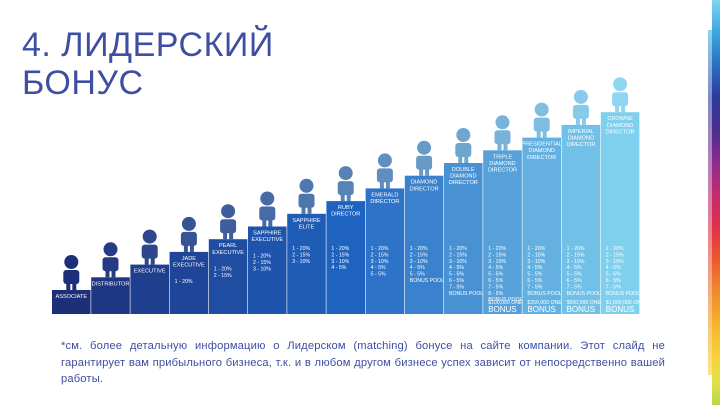 The image size is (720, 405). I want to click on rank-bar-group: DISTRIBUTOR, so click(110, 278).